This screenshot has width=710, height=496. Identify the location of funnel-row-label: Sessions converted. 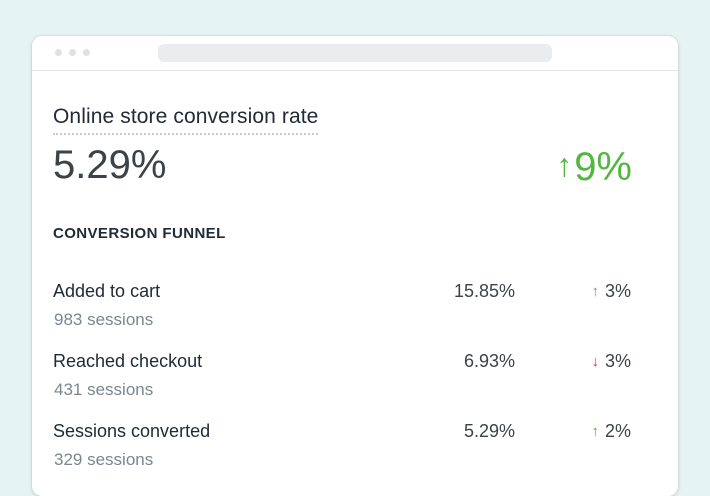
(132, 431).